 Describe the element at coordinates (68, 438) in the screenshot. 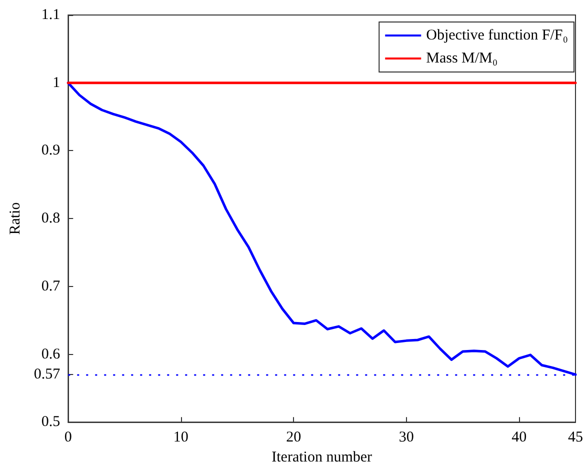

I see `x-tick-label: 0` at that location.